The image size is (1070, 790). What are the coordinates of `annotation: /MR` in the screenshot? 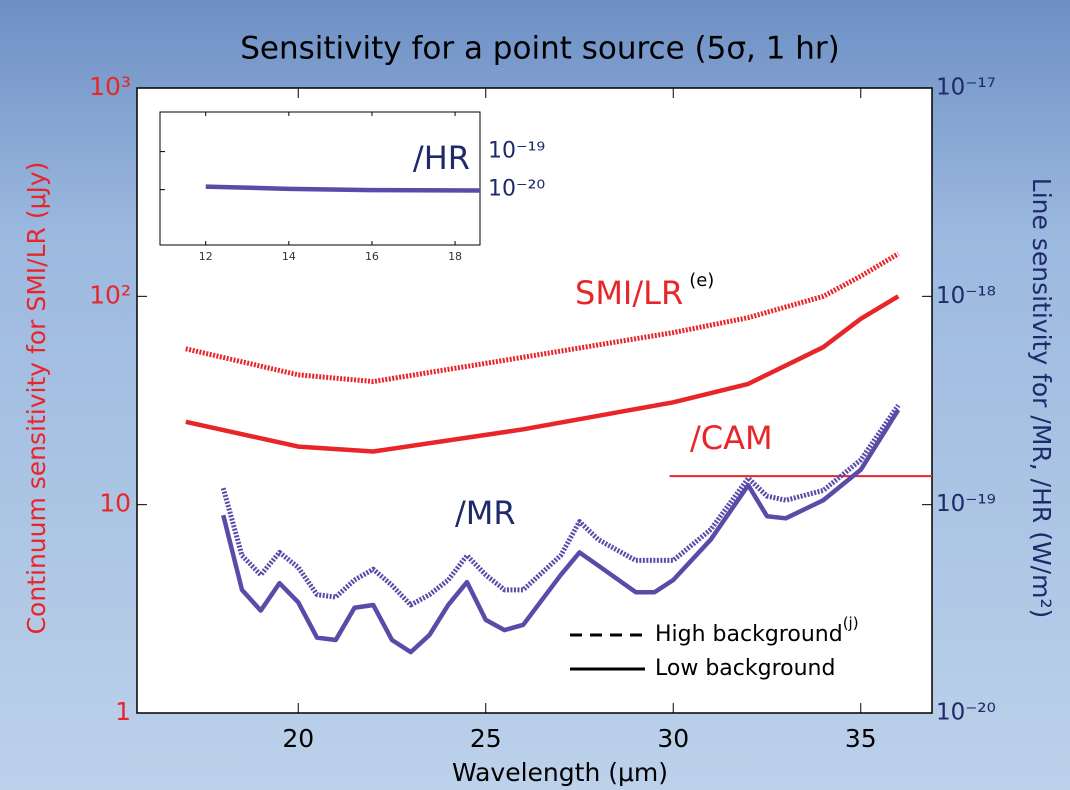 It's located at (485, 513).